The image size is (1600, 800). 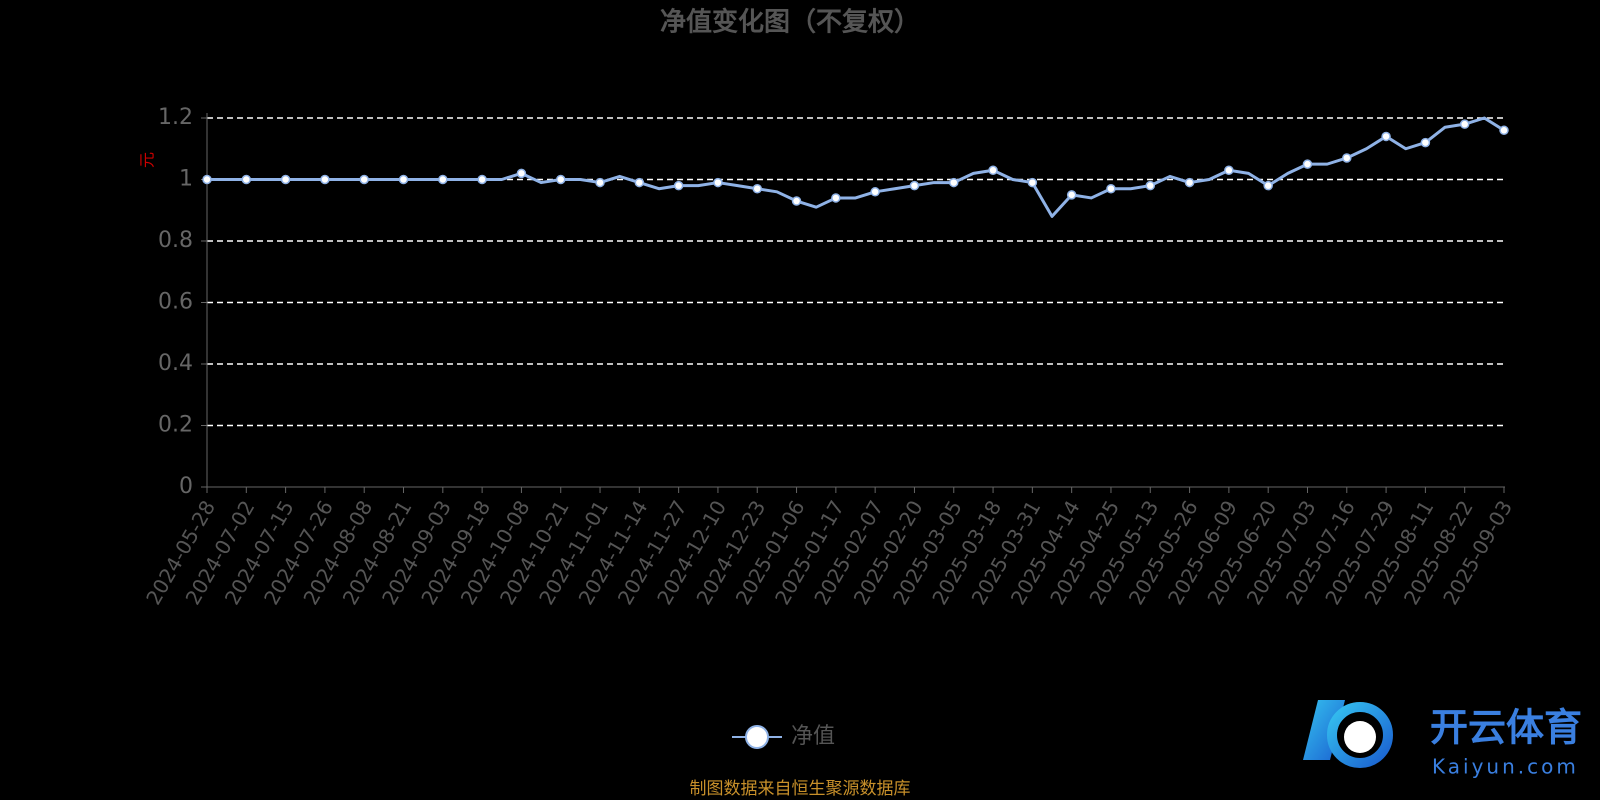 I want to click on legend-marker, so click(x=757, y=737).